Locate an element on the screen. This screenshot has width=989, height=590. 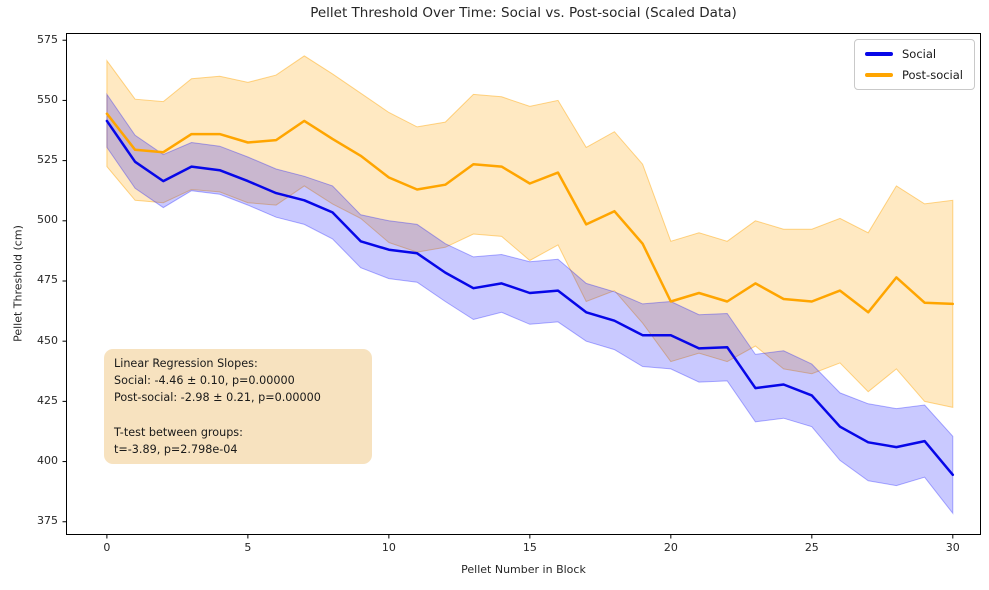
legend: Social Post-social is located at coordinates (914, 64).